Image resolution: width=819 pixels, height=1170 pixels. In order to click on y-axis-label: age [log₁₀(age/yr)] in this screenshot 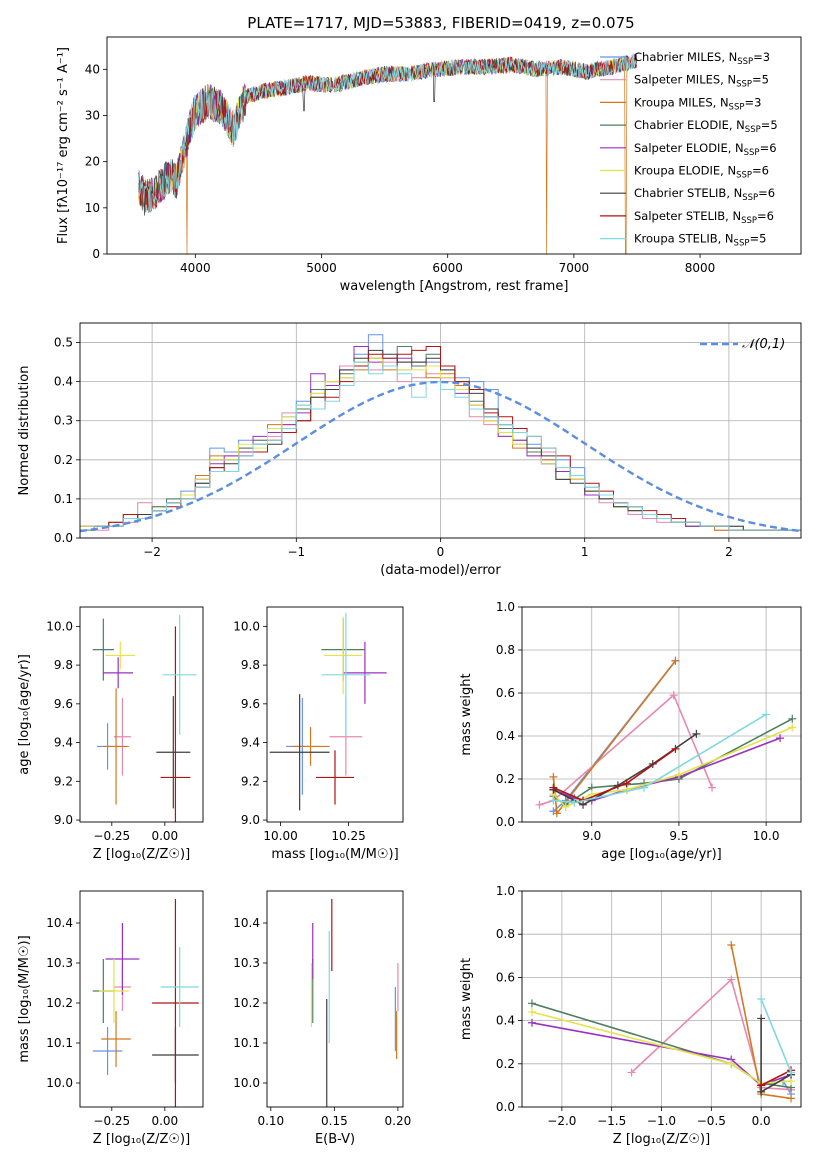, I will do `click(24, 714)`.